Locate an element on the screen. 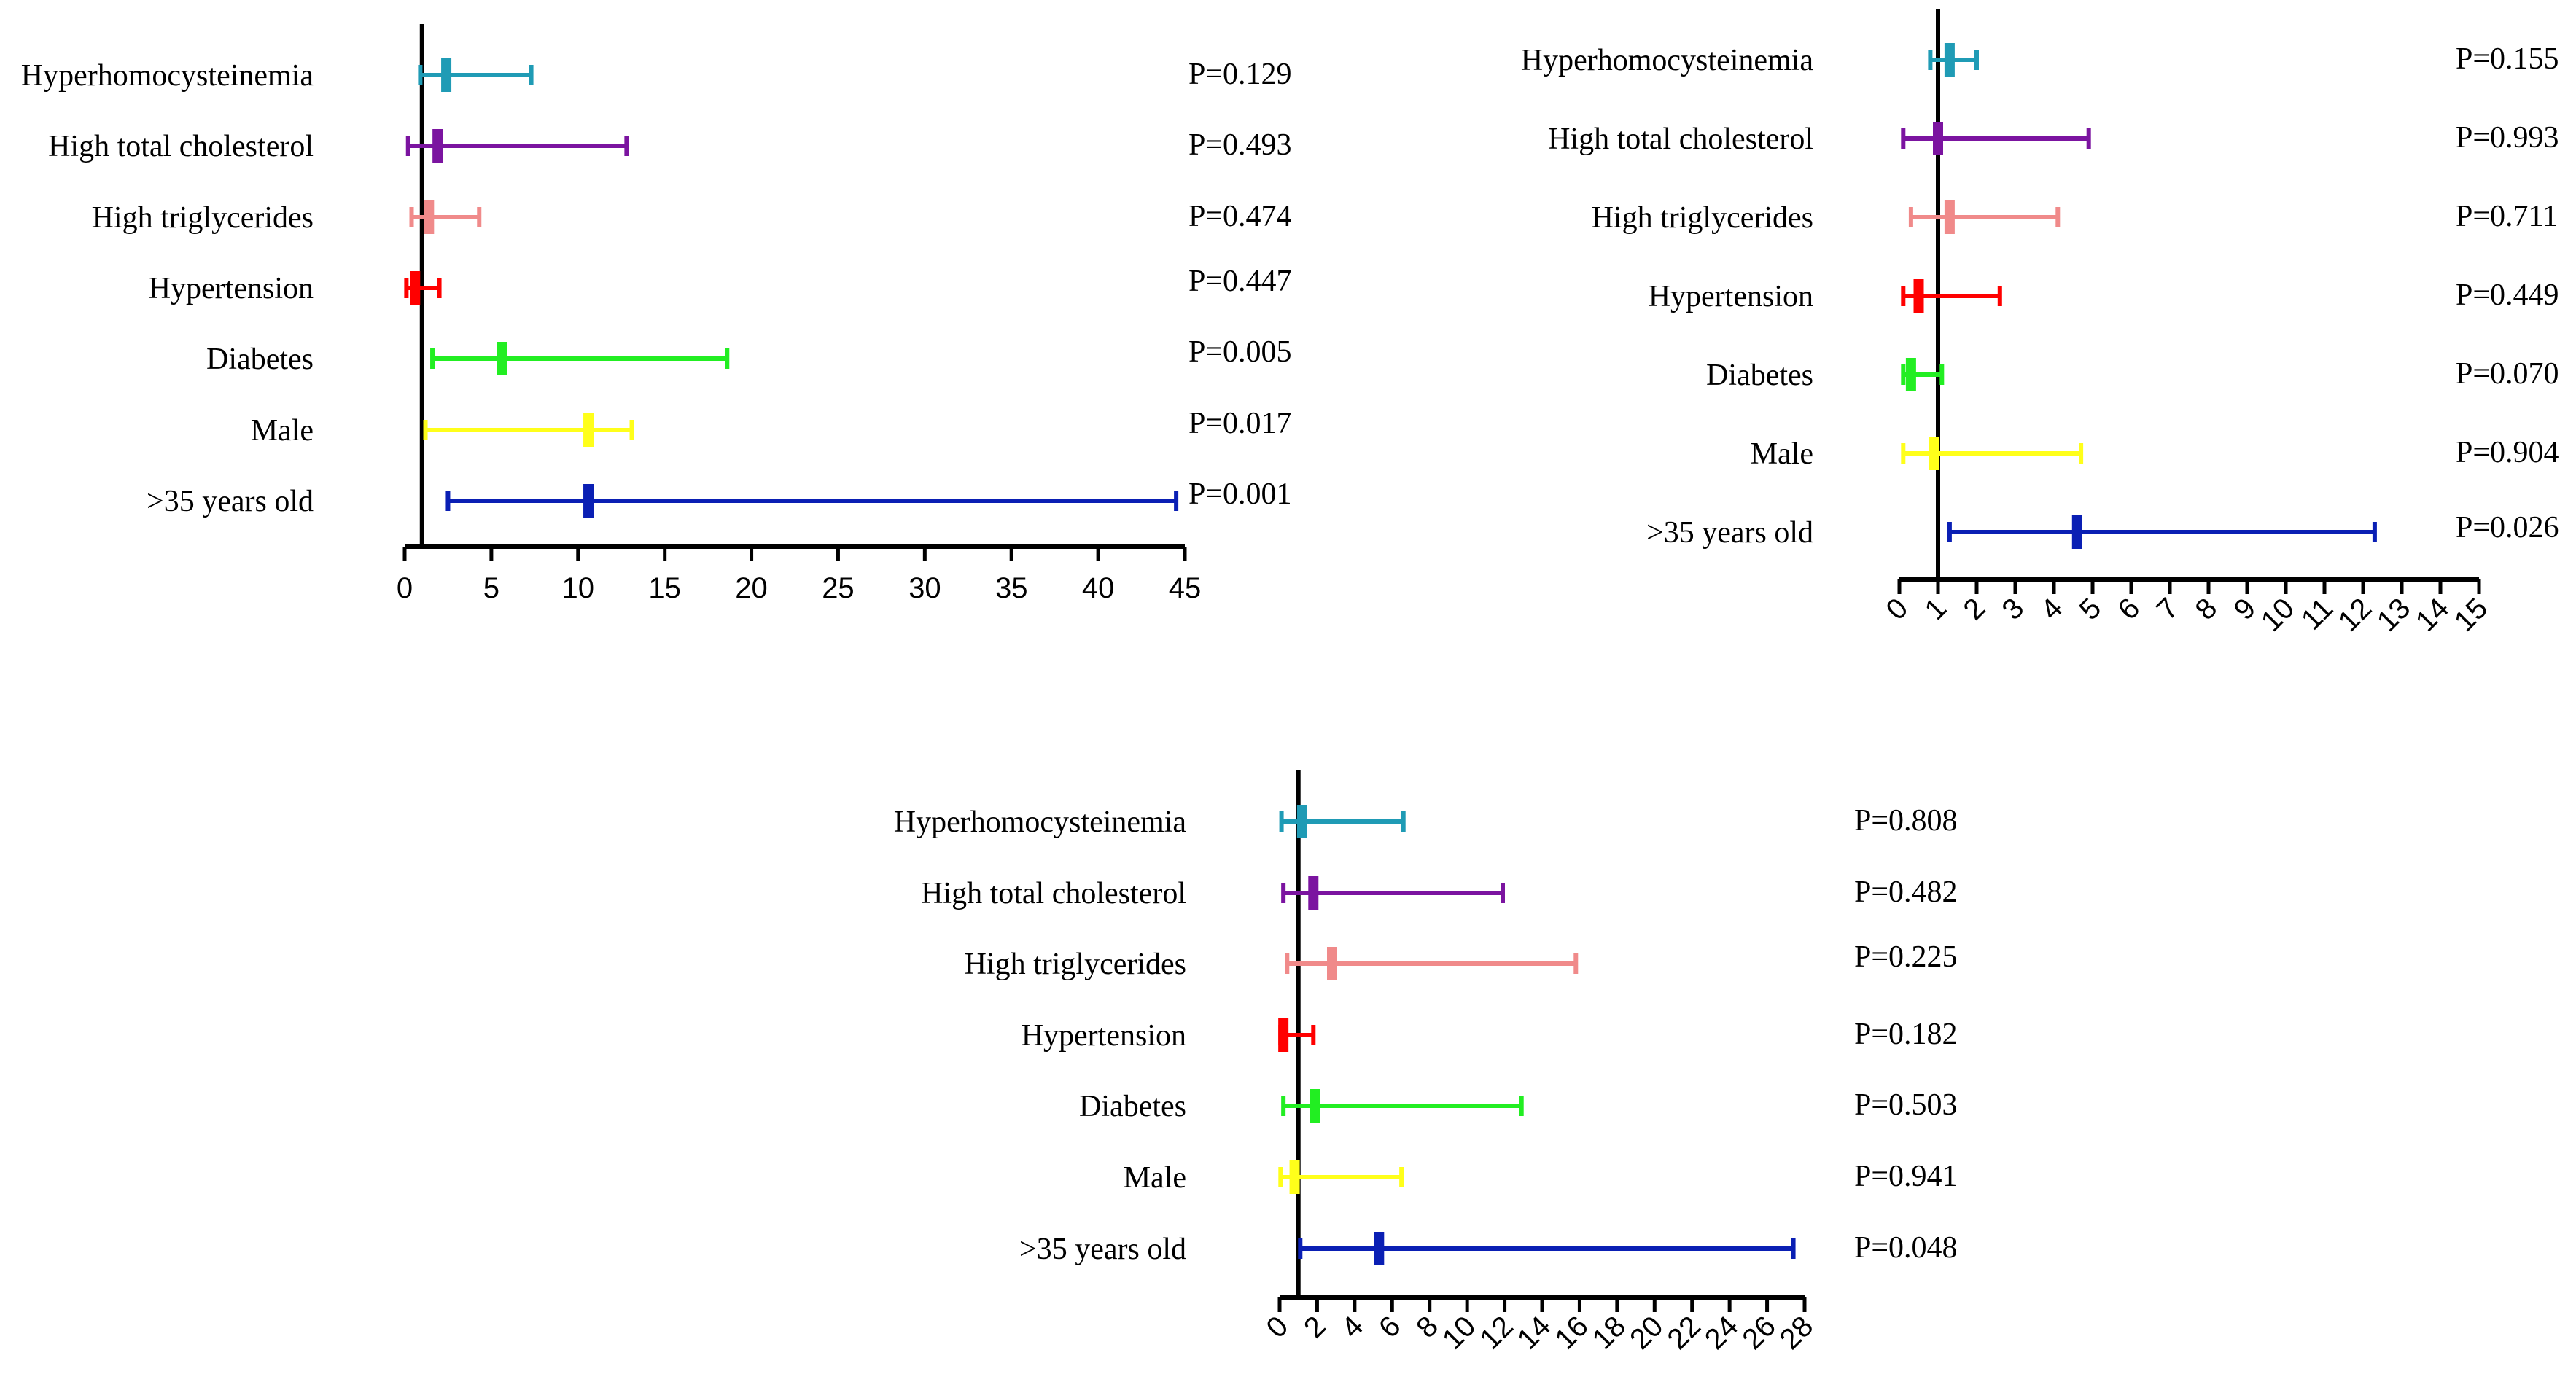  panel1-tick-label: 5 is located at coordinates (491, 588).